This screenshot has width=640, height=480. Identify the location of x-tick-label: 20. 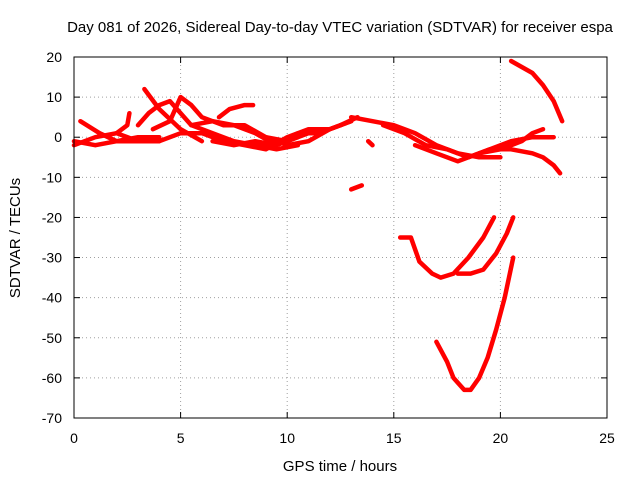
(501, 438).